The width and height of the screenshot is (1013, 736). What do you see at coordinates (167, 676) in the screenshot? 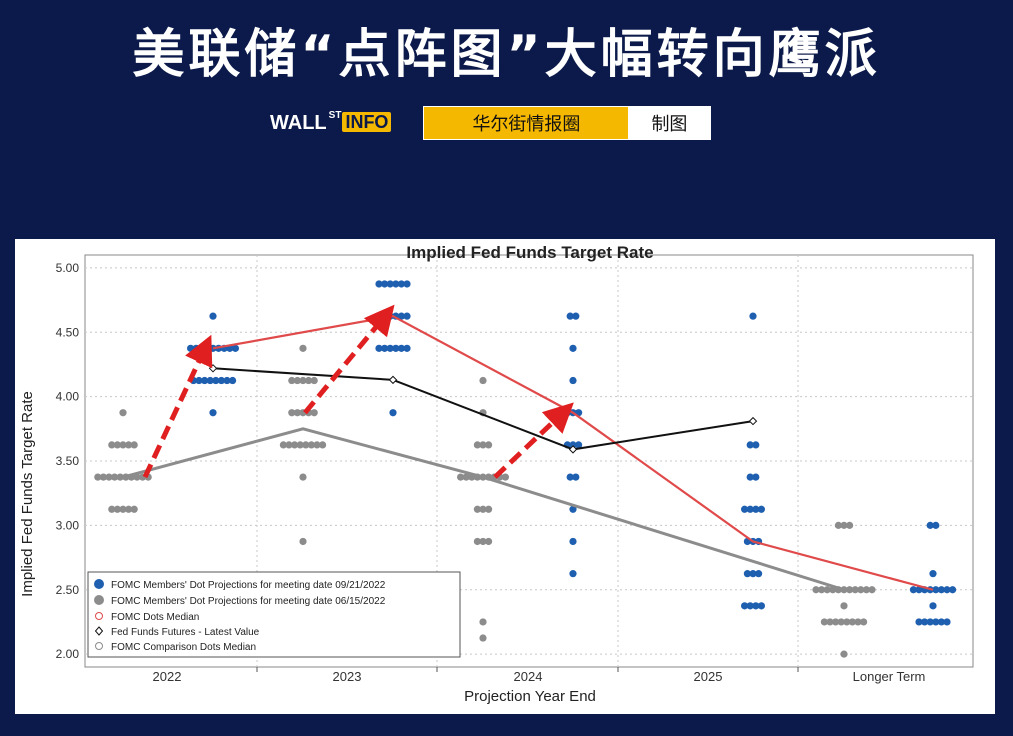
I see `x-tick-label: 2022` at bounding box center [167, 676].